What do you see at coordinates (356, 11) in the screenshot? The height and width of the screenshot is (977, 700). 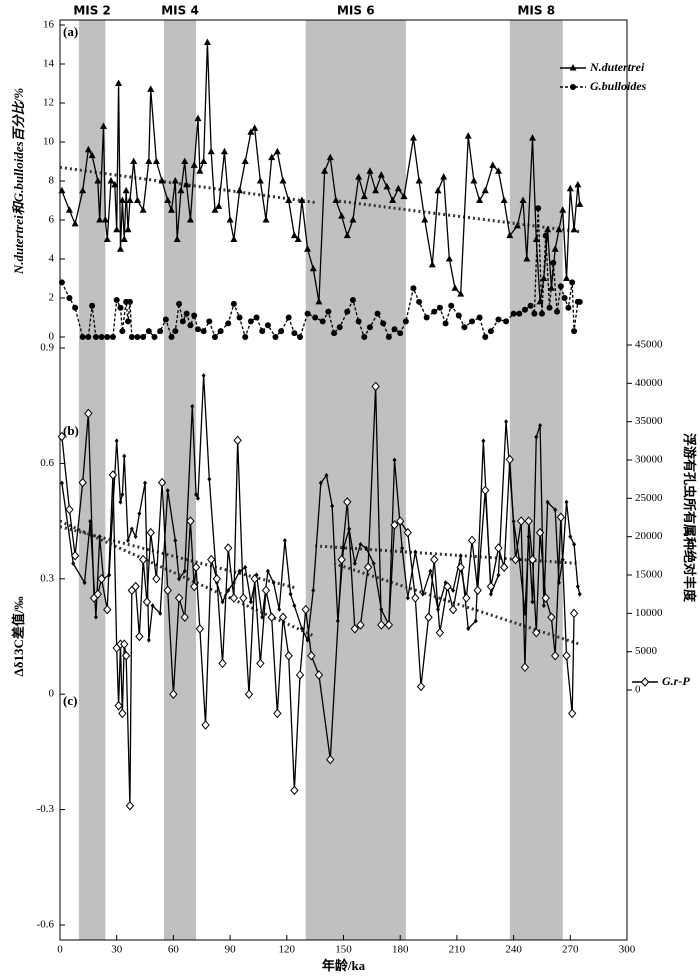 I see `mis-label: MIS 6` at bounding box center [356, 11].